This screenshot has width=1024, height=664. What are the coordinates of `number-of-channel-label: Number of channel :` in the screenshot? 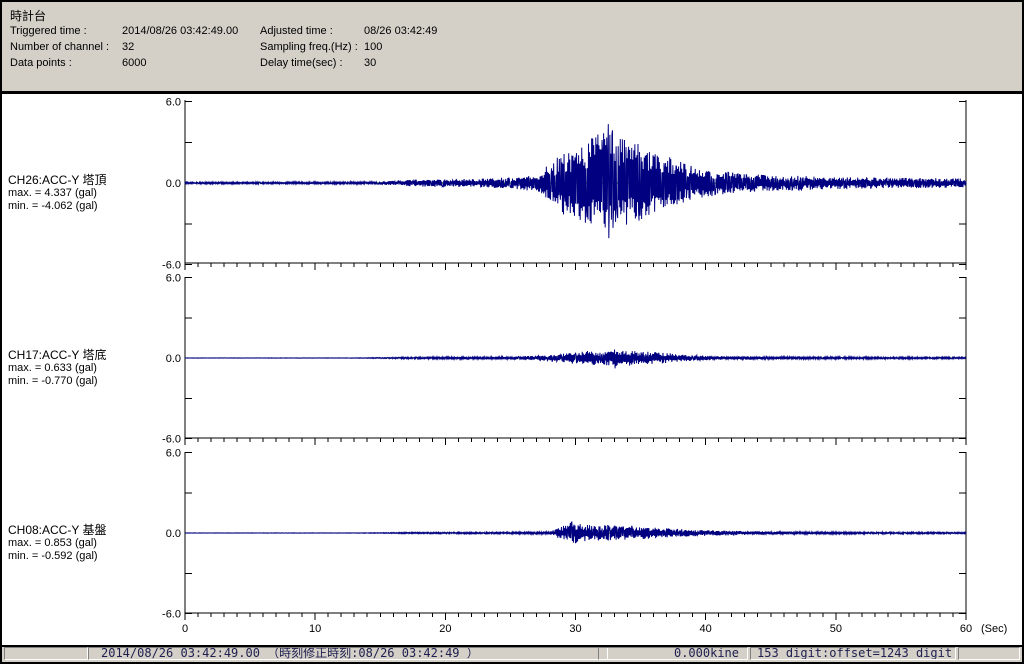 It's located at (60, 47).